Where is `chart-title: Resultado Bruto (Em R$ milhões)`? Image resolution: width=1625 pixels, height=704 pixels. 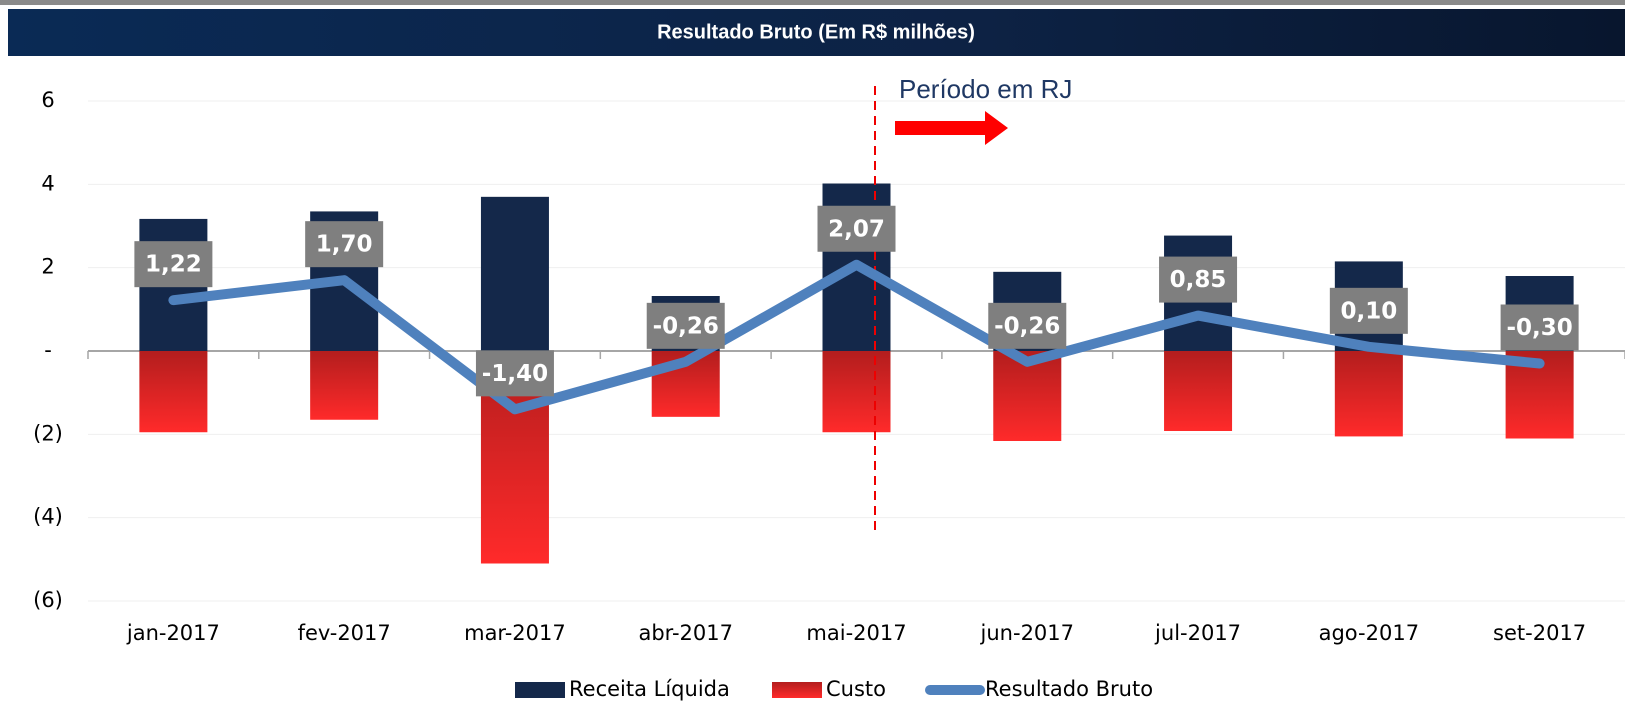 chart-title: Resultado Bruto (Em R$ milhões) is located at coordinates (816, 32).